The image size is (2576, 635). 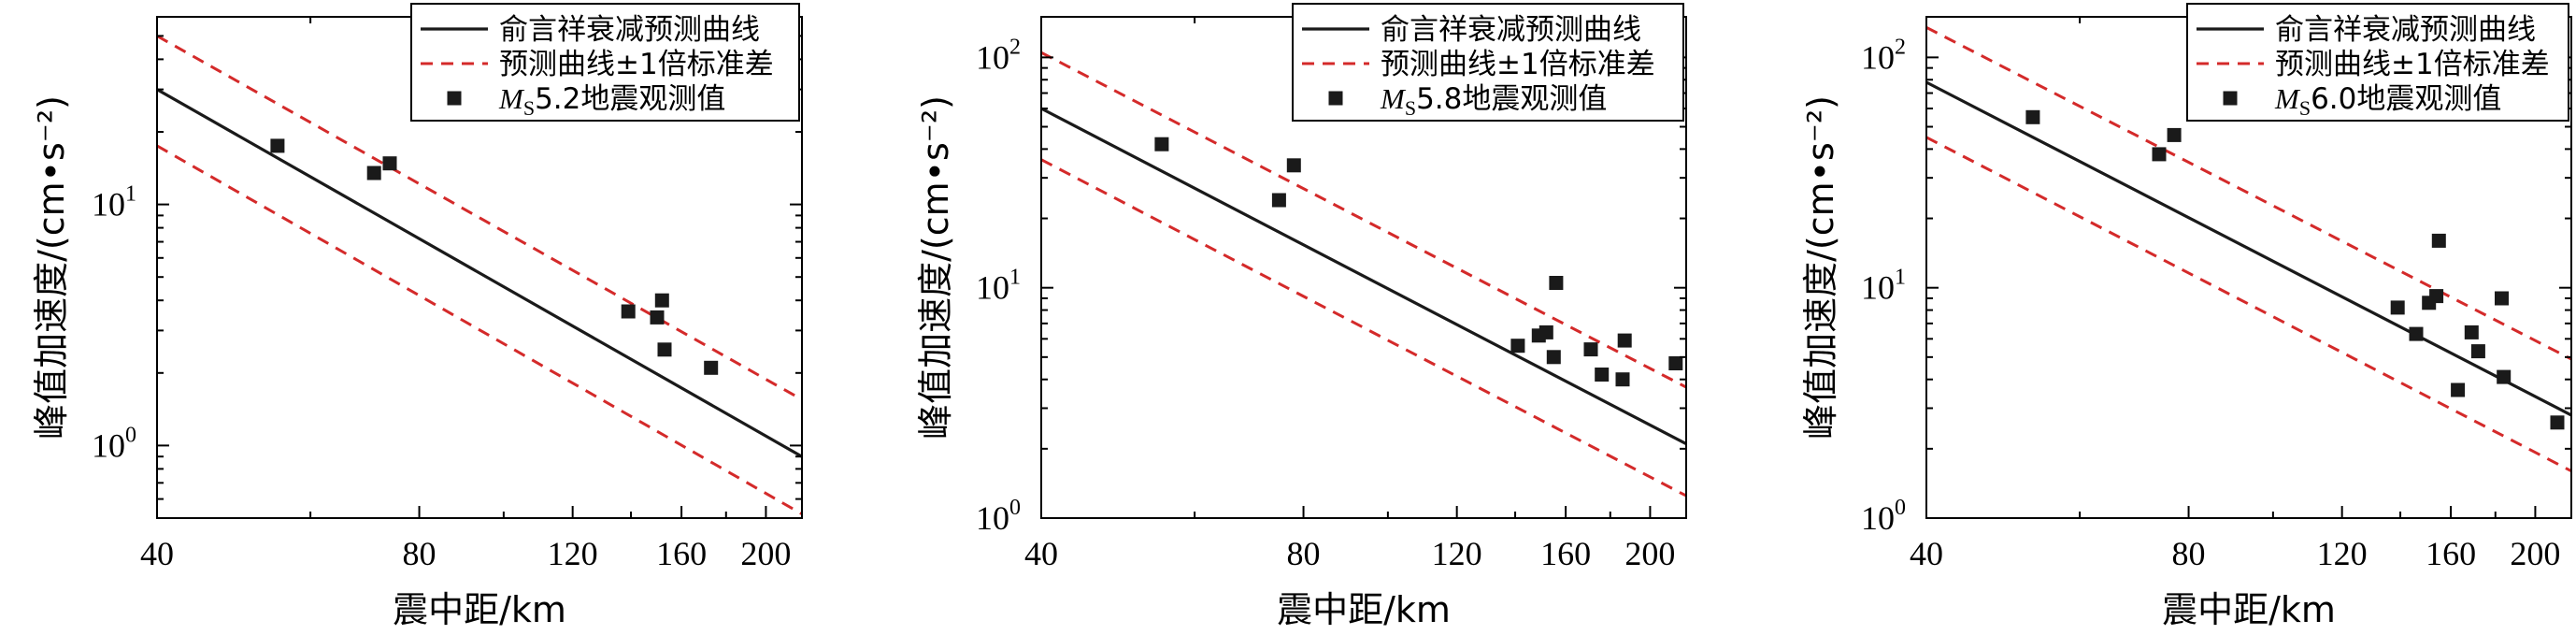 What do you see at coordinates (611, 101) in the screenshot?
I see `legend-label: MS5.2地震观测值` at bounding box center [611, 101].